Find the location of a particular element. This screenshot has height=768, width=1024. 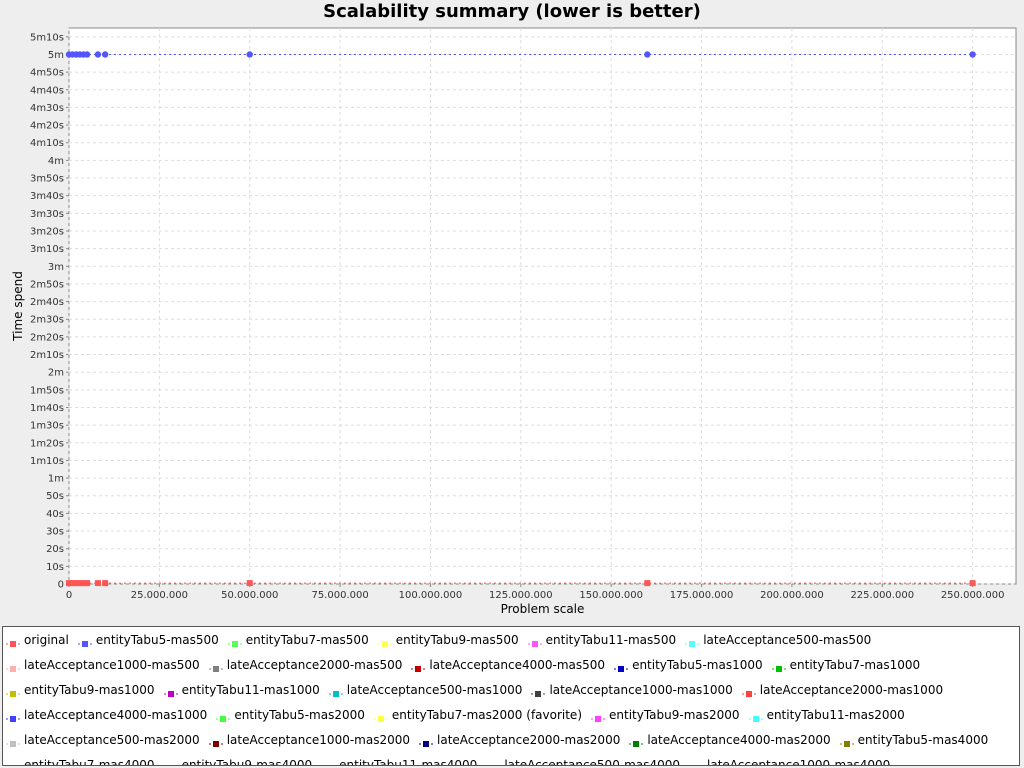

legend-item: original is located at coordinates (37, 640).